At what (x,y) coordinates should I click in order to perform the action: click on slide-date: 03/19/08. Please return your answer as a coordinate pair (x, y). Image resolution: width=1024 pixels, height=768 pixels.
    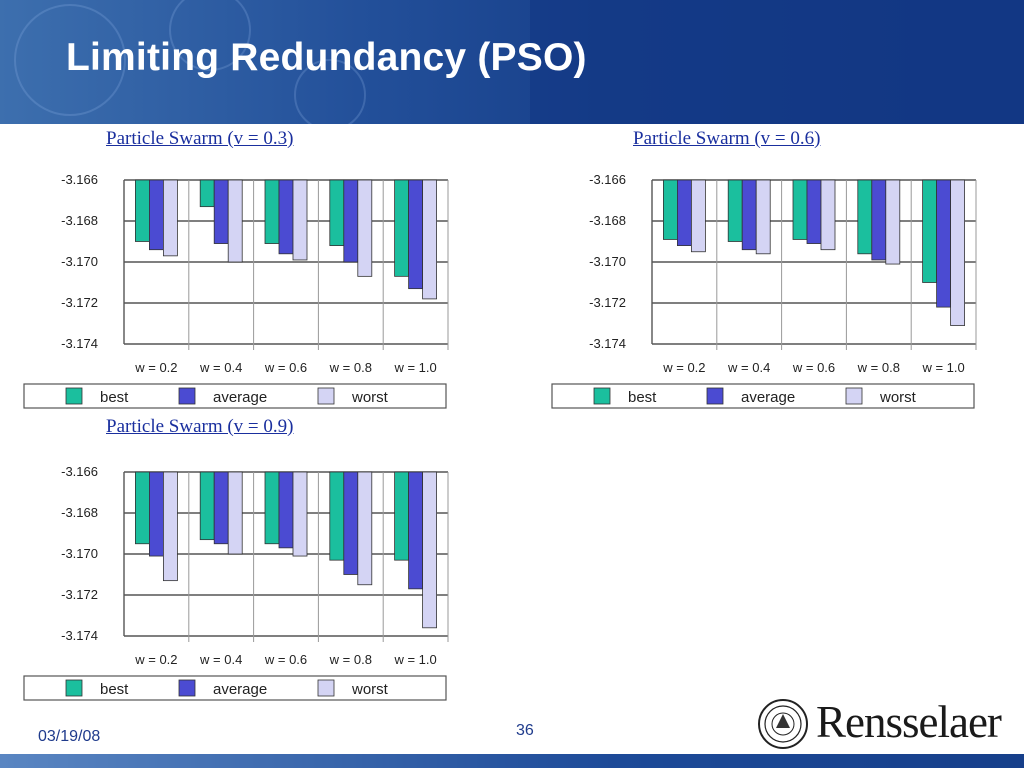
    Looking at the image, I should click on (69, 736).